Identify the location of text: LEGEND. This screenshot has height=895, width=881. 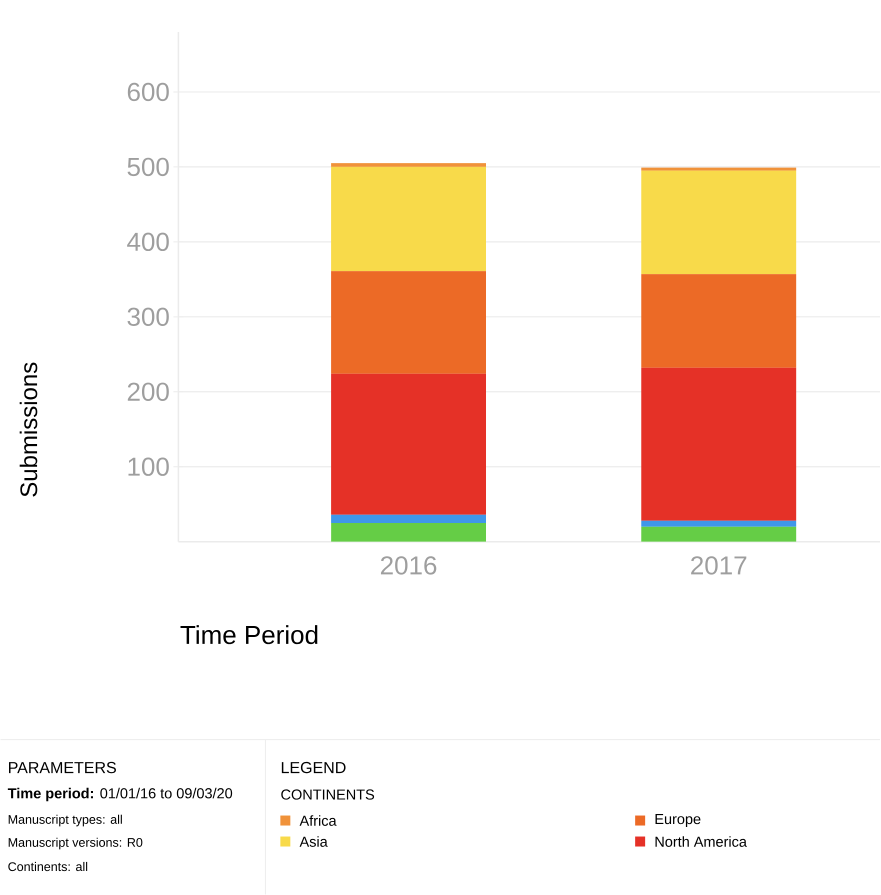
(314, 768).